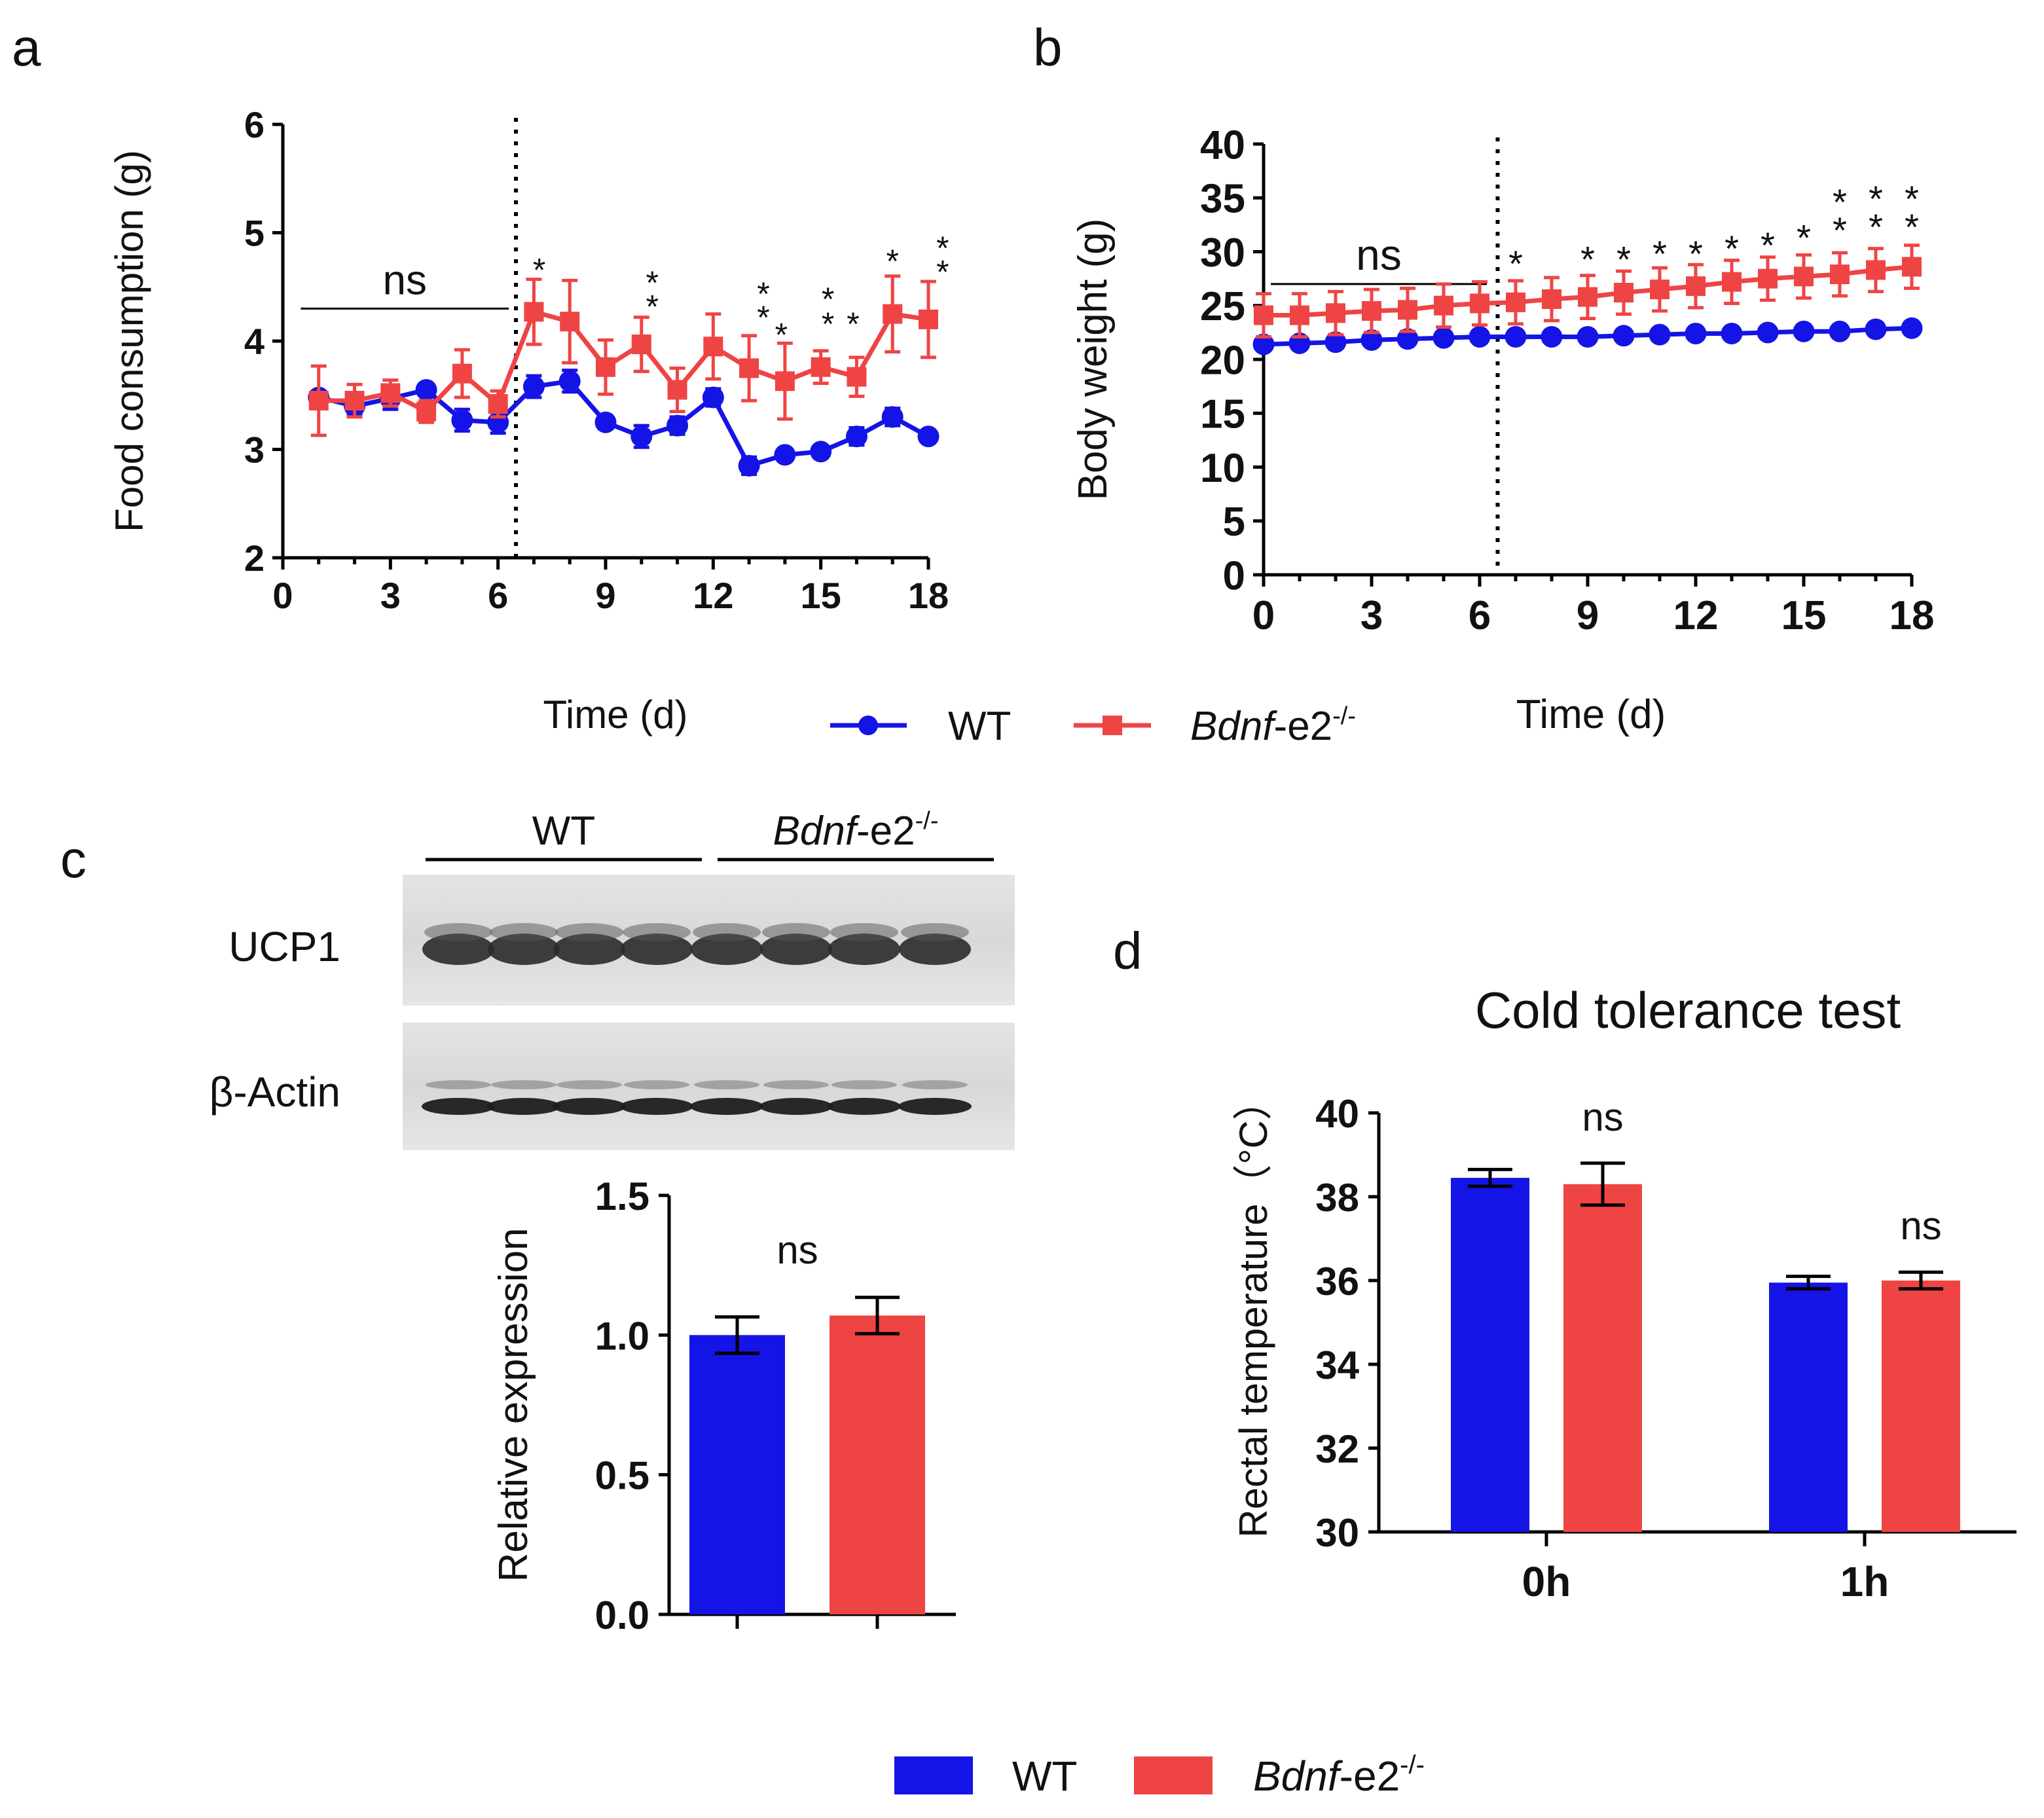 The image size is (2044, 1818). Describe the element at coordinates (1222, 253) in the screenshot. I see `y-tick-label: 30` at that location.